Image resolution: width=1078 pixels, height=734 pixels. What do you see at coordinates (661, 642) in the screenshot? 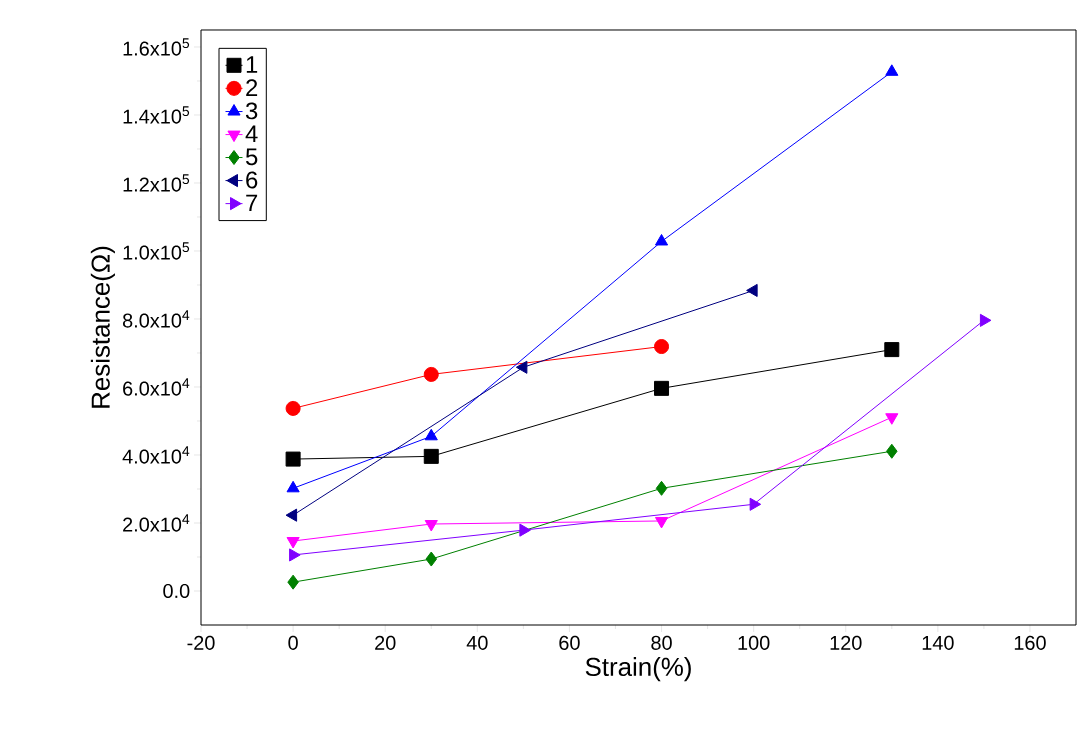
I see `x-tick-label: 80` at bounding box center [661, 642].